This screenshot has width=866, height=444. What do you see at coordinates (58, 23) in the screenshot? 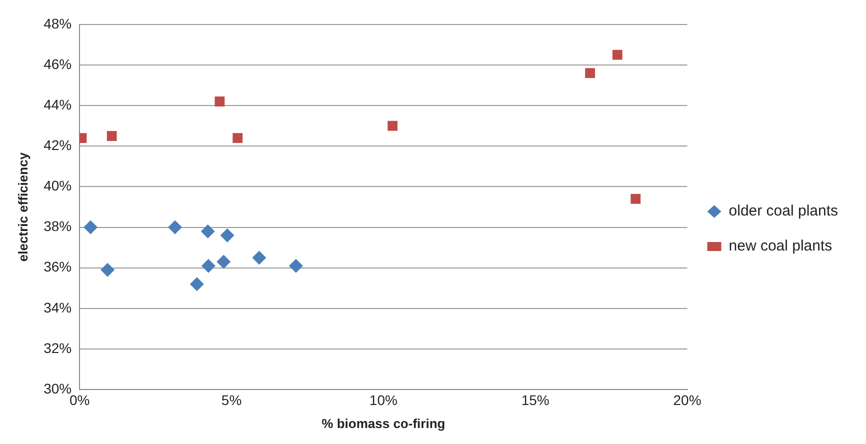
I see `y-tick-label: 48%` at bounding box center [58, 23].